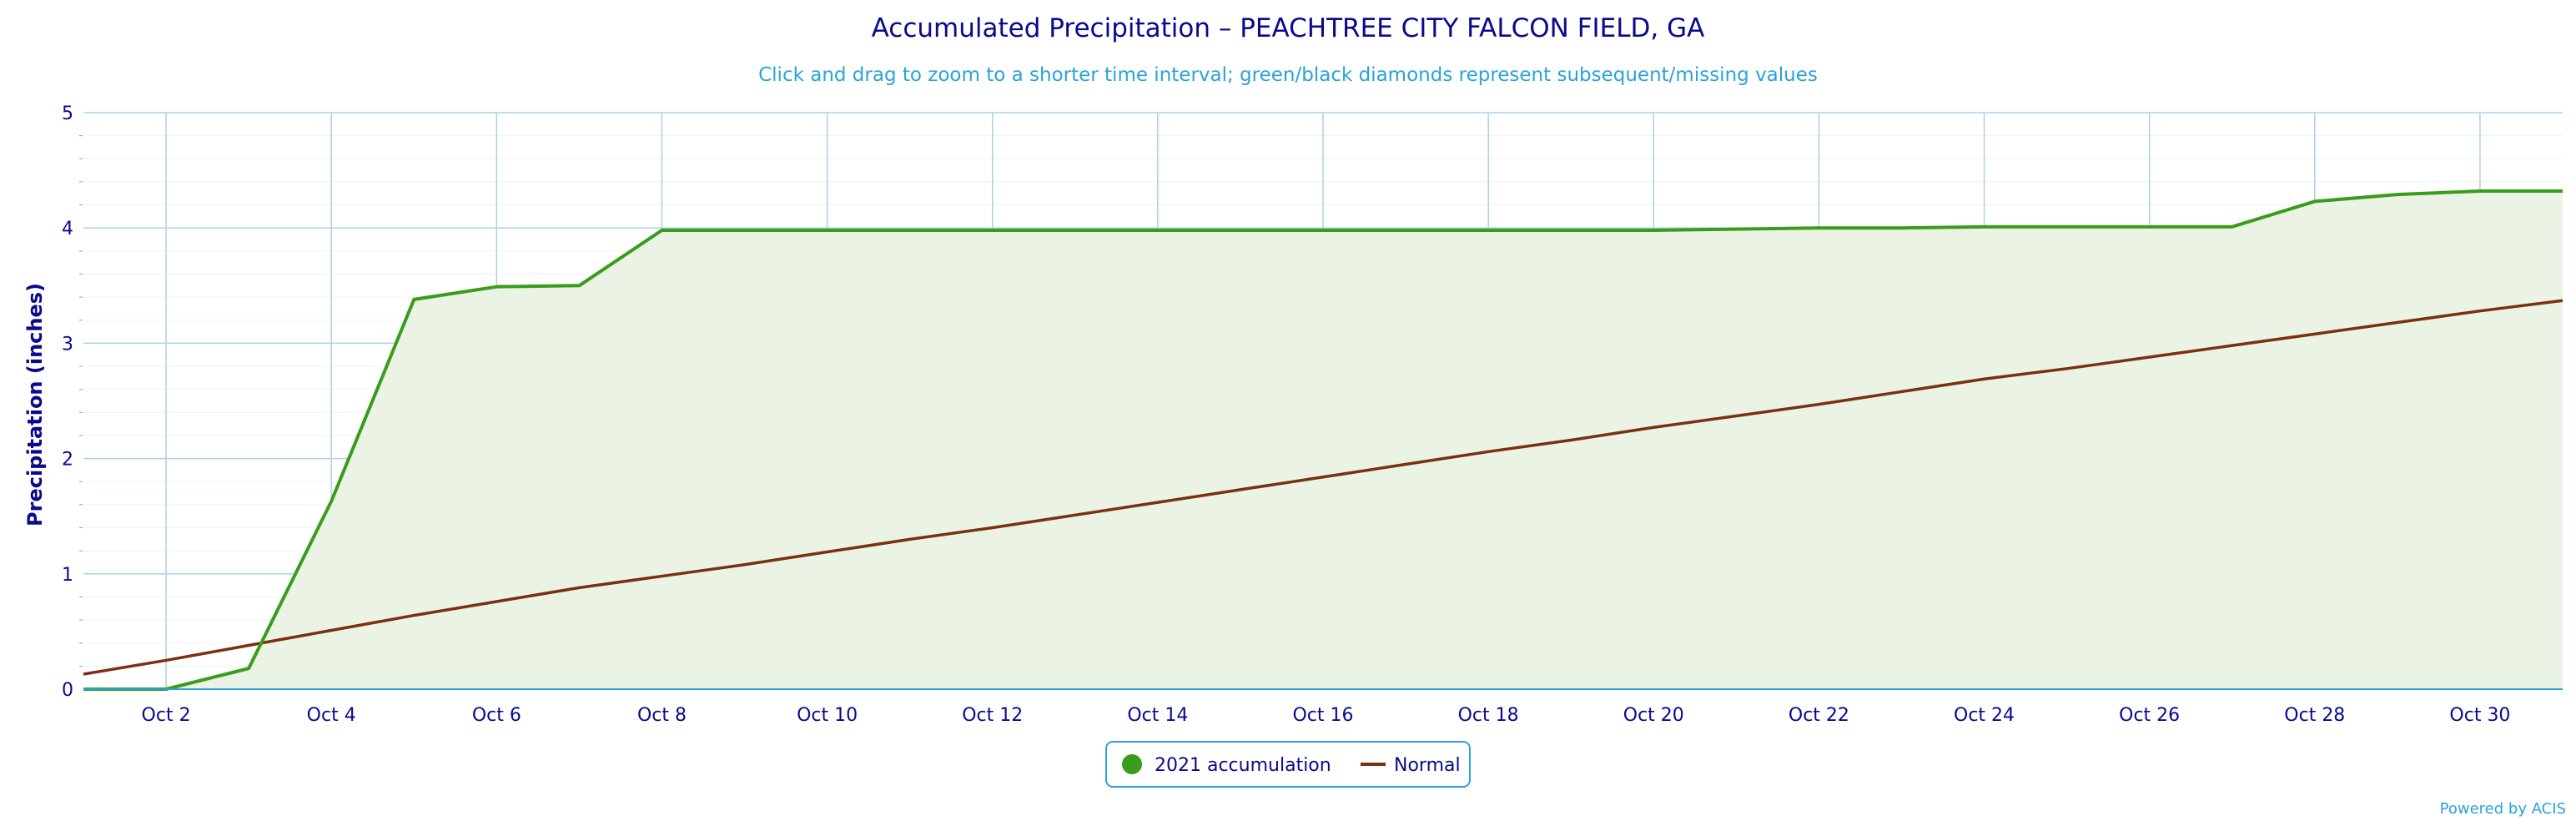  Describe the element at coordinates (662, 716) in the screenshot. I see `x-tick-label: Oct 8` at that location.